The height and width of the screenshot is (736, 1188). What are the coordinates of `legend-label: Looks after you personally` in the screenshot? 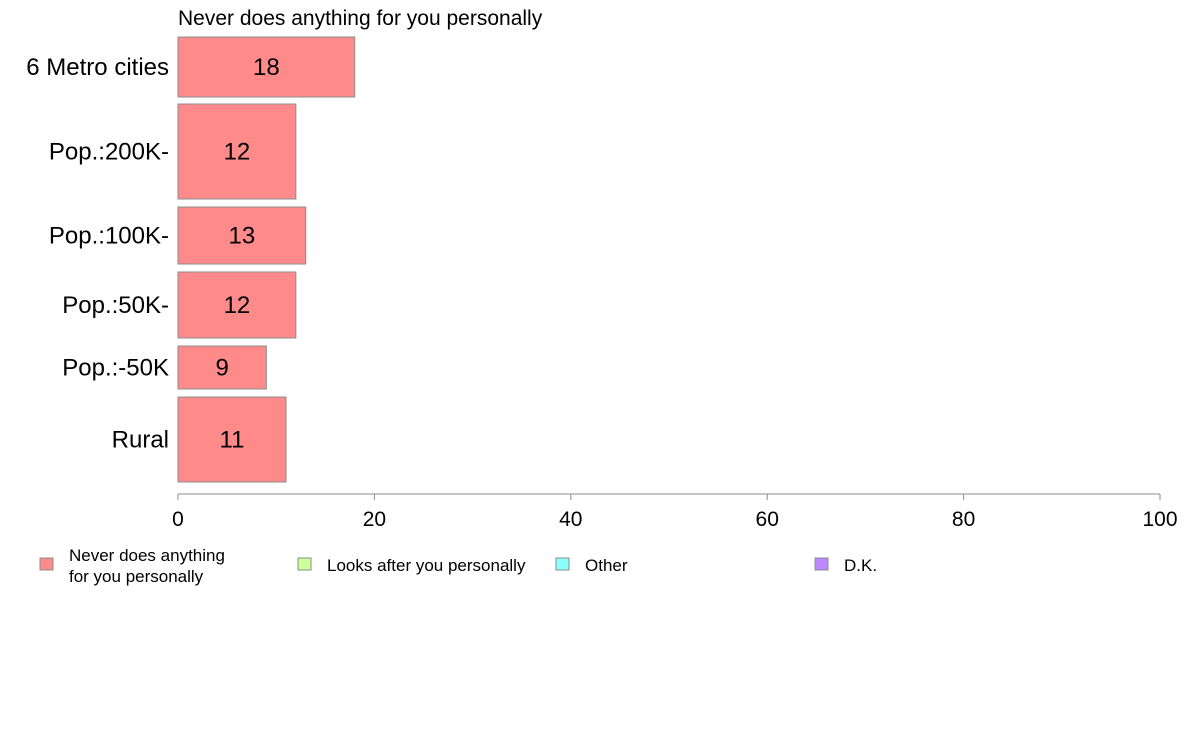 It's located at (426, 565).